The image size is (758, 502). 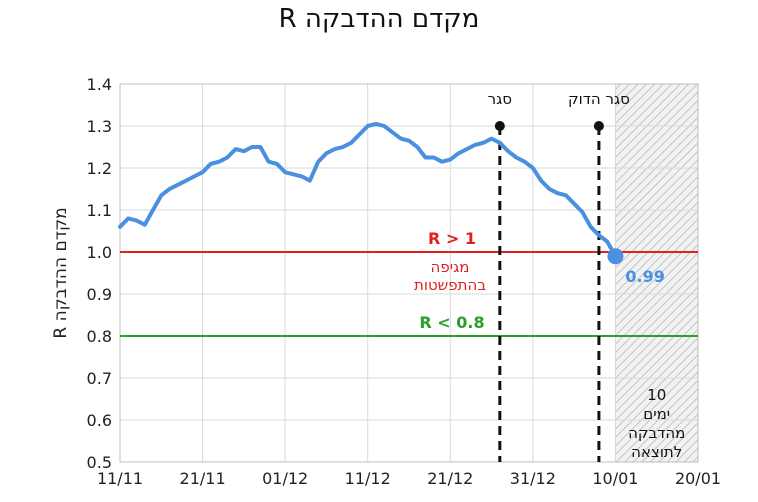 I want to click on shaded-region-label: לתוצאה, so click(x=656, y=452).